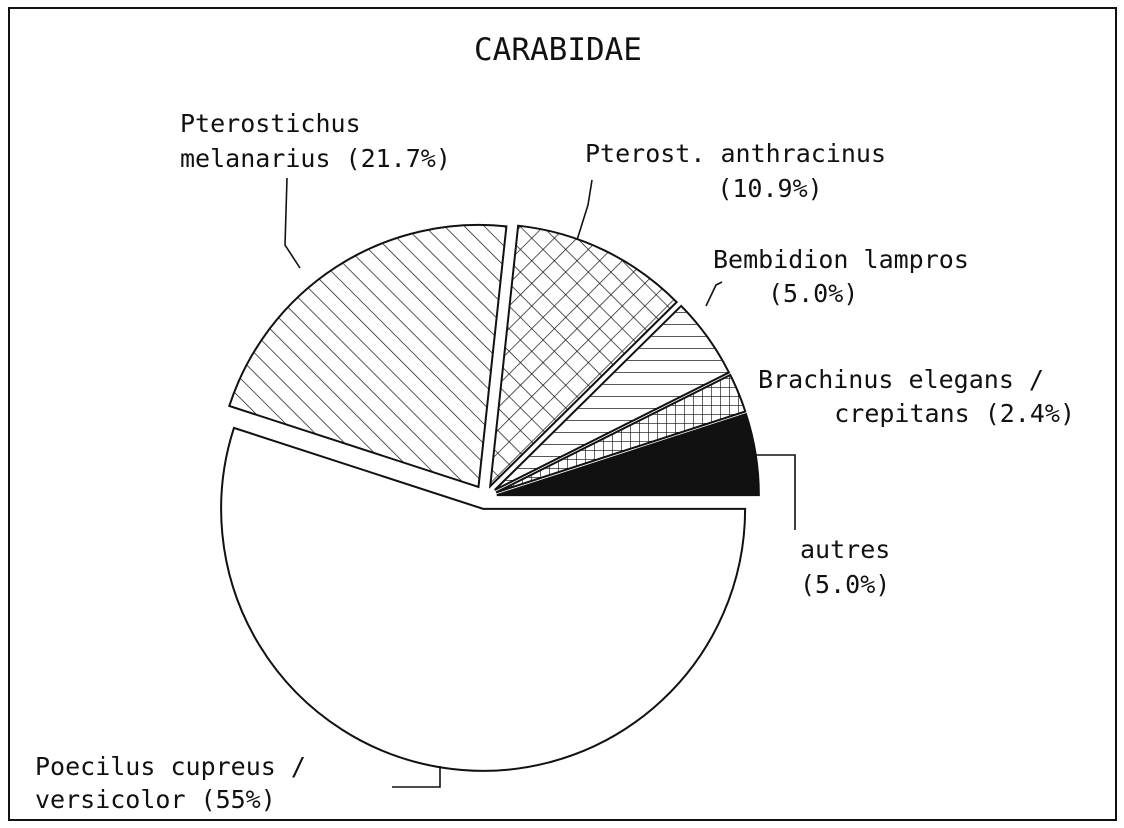 The image size is (1124, 828). I want to click on category-label: Bembidion lampros, so click(841, 259).